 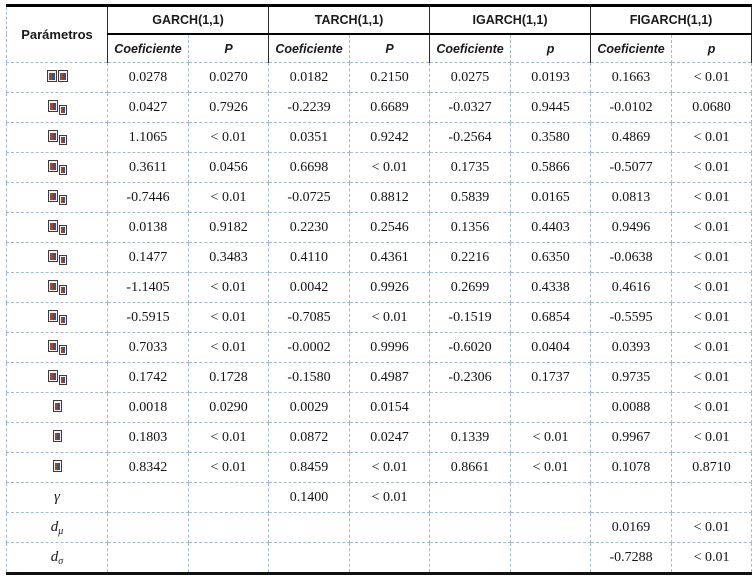 What do you see at coordinates (148, 197) in the screenshot?
I see `value-cell: -0.7446` at bounding box center [148, 197].